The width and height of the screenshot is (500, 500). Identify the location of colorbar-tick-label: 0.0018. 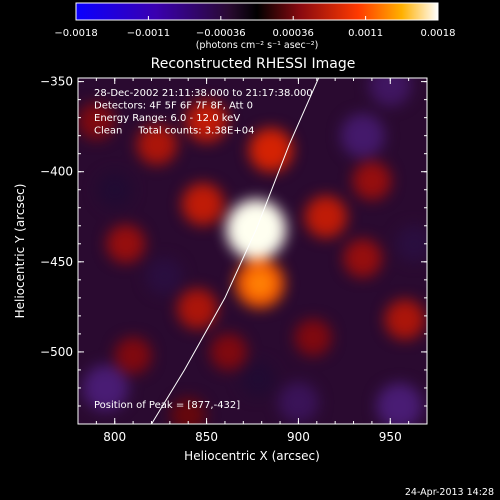
(438, 33).